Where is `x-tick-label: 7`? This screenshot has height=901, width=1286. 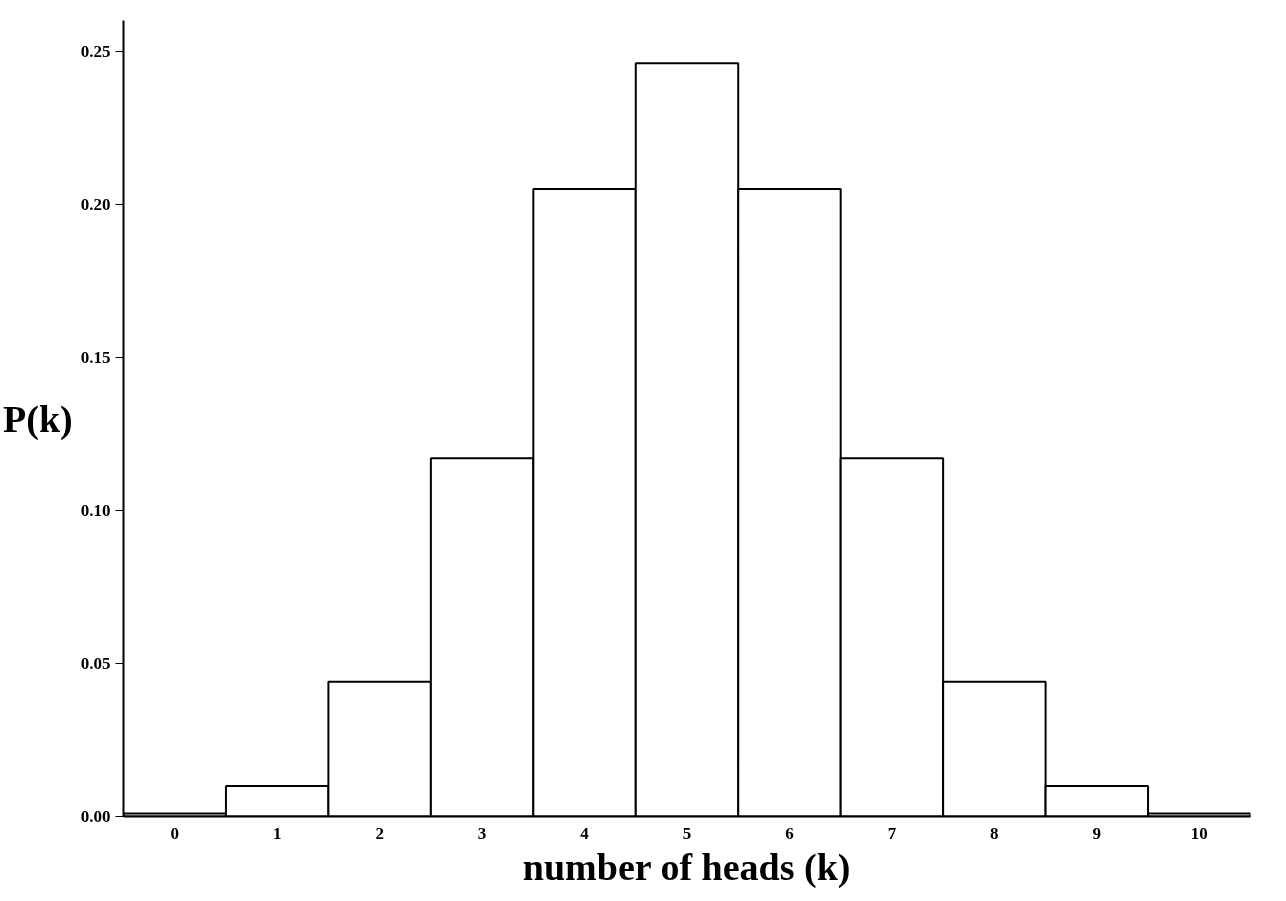
x-tick-label: 7 is located at coordinates (892, 833).